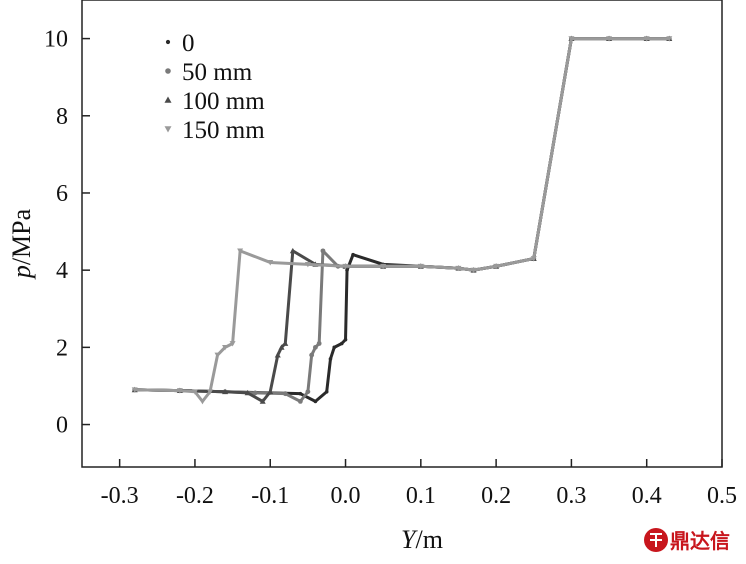 This screenshot has height=564, width=746. Describe the element at coordinates (62, 194) in the screenshot. I see `y-tick-label: 6` at that location.